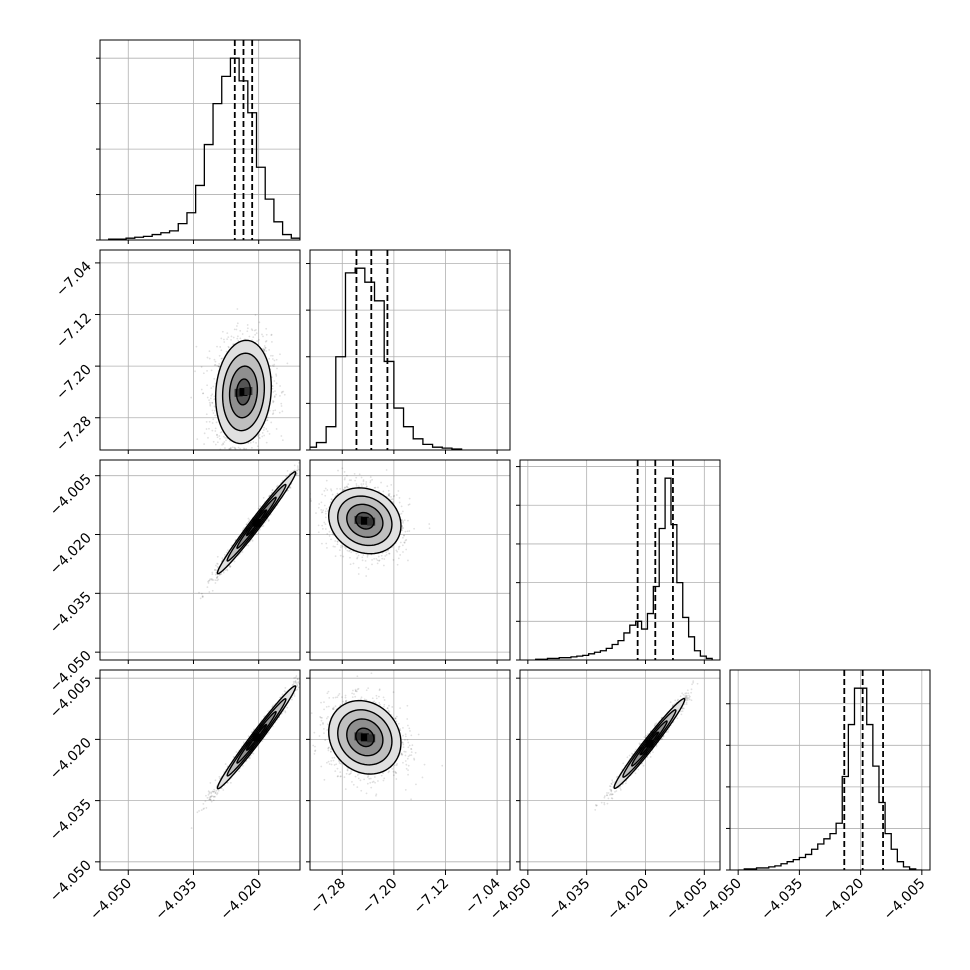 Image resolution: width=970 pixels, height=970 pixels. Describe the element at coordinates (432, 897) in the screenshot. I see `x-tick-label: −7.12` at that location.